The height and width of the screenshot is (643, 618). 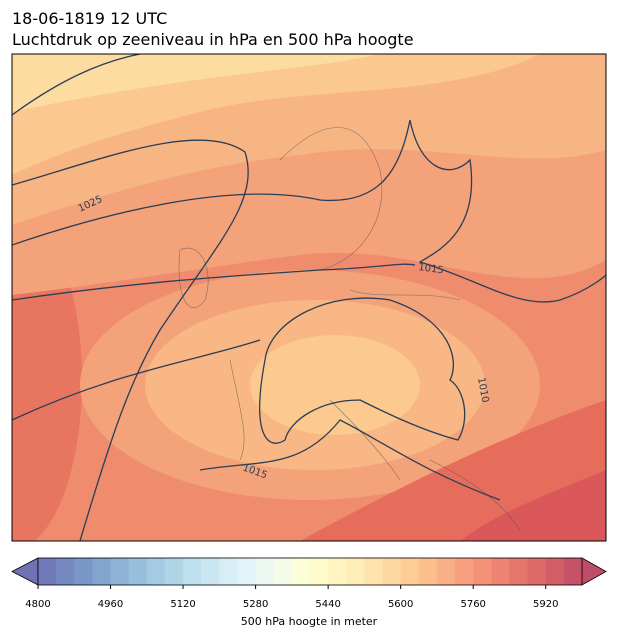 What do you see at coordinates (400, 604) in the screenshot?
I see `colorbar-tick-label: 5600` at bounding box center [400, 604].